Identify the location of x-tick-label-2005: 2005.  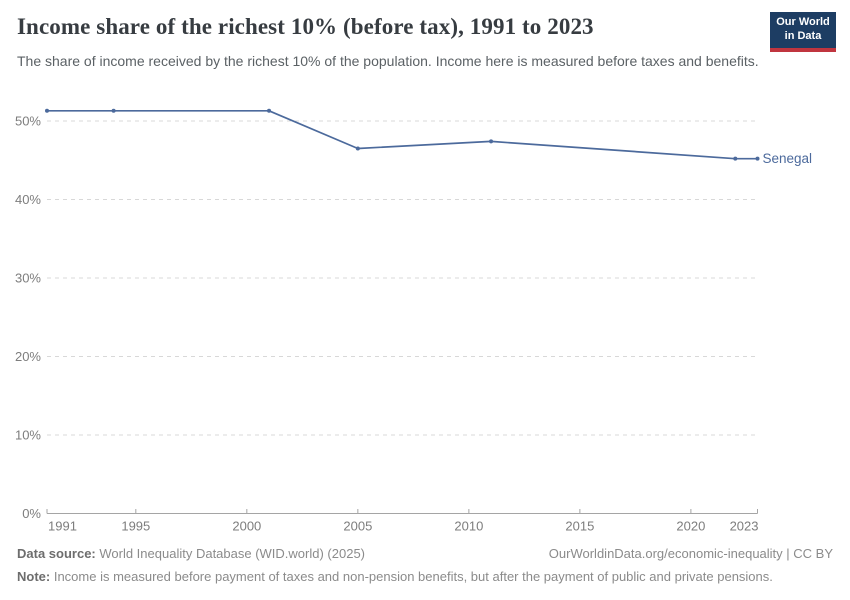
(357, 526).